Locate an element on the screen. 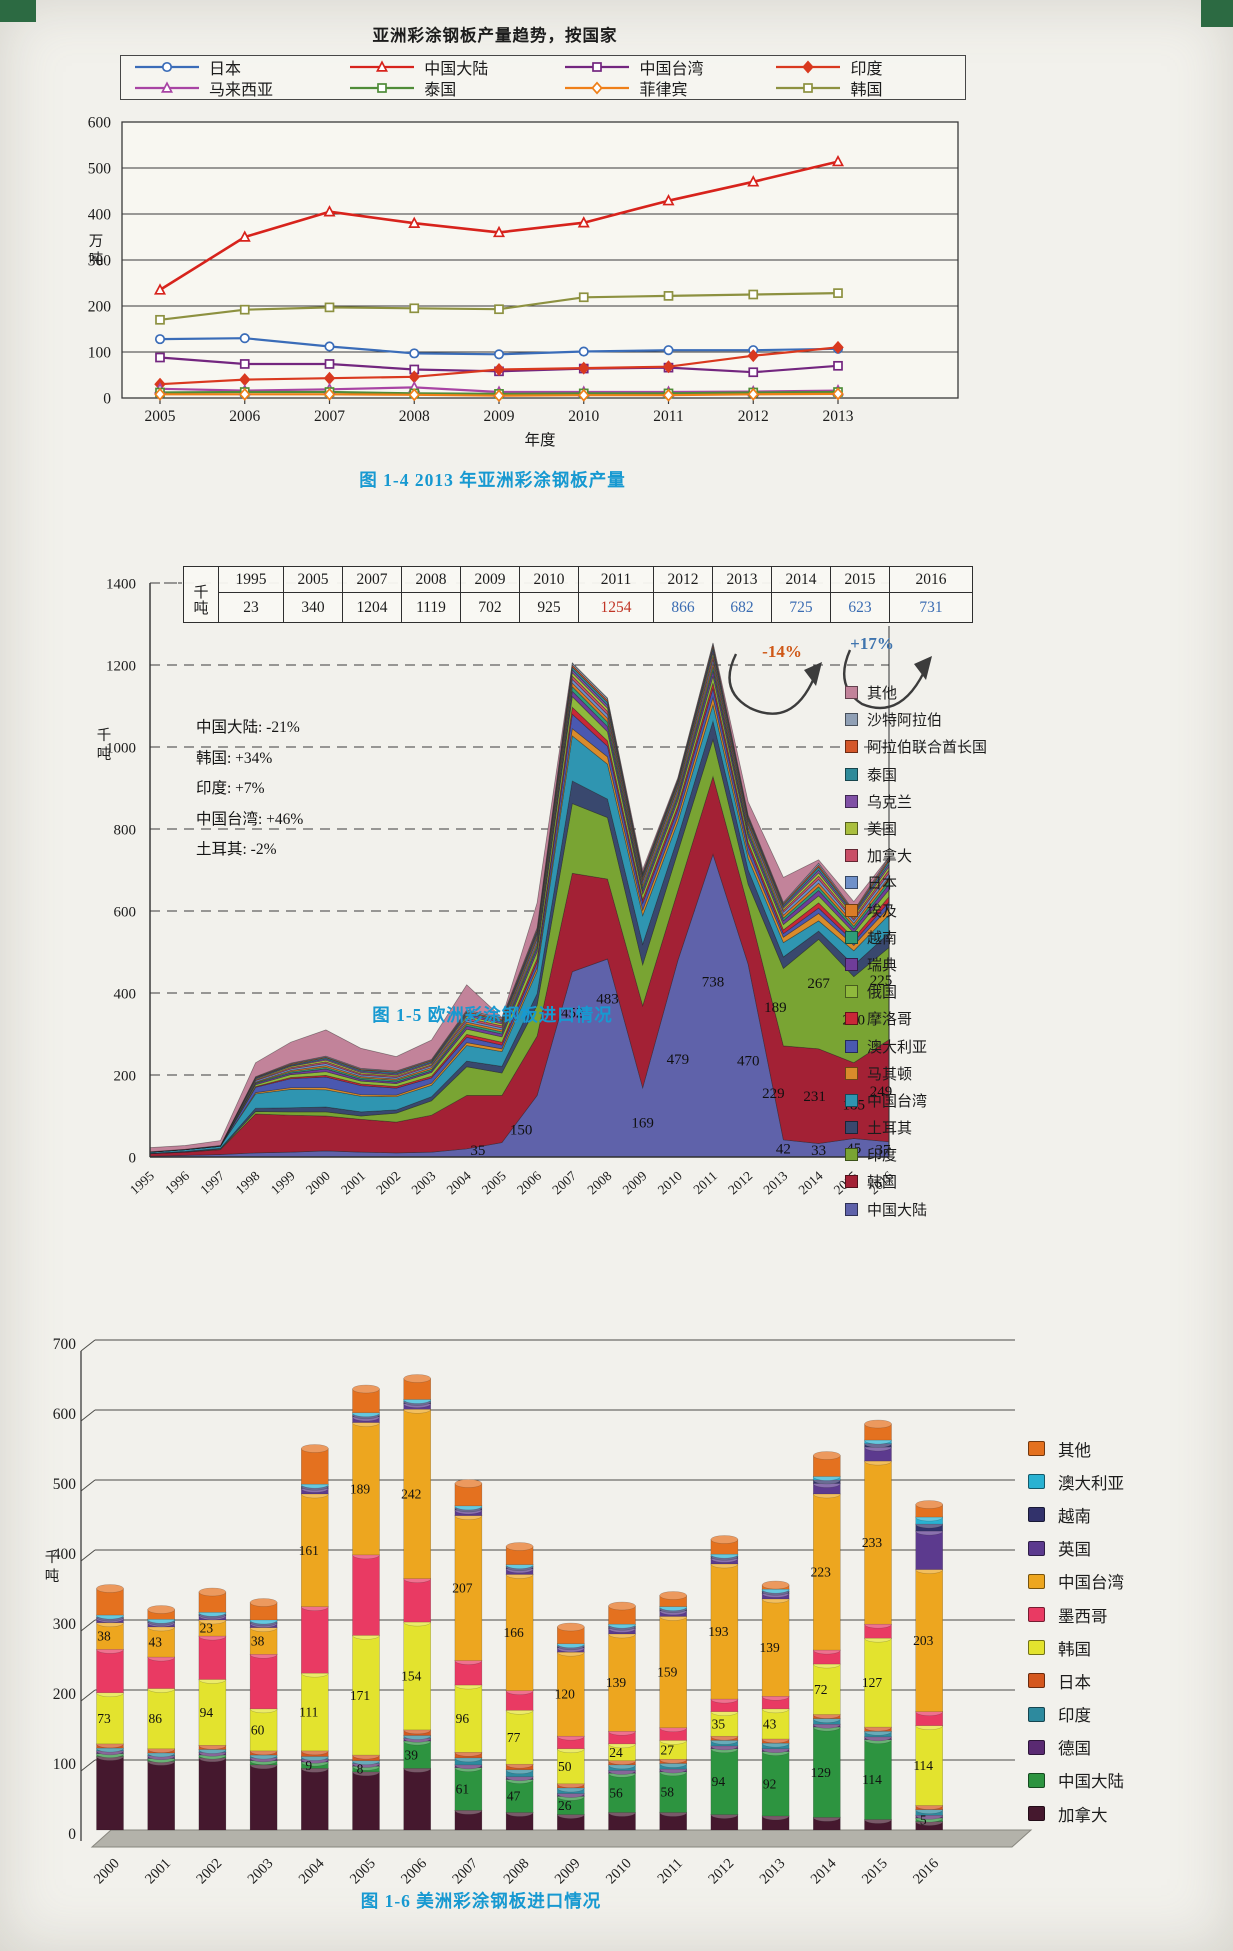 The height and width of the screenshot is (1951, 1233). legend-label: 越南 is located at coordinates (882, 938).